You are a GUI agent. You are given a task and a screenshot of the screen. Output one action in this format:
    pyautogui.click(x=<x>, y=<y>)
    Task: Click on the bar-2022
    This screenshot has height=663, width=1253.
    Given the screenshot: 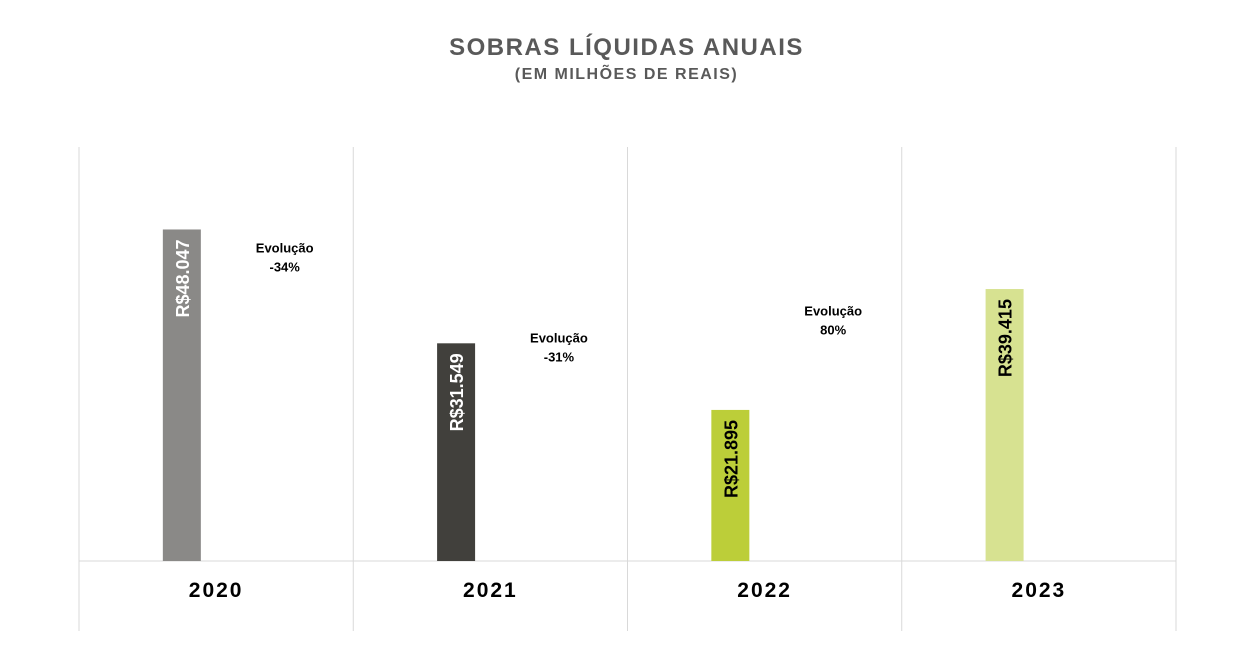 What is the action you would take?
    pyautogui.click(x=730, y=485)
    